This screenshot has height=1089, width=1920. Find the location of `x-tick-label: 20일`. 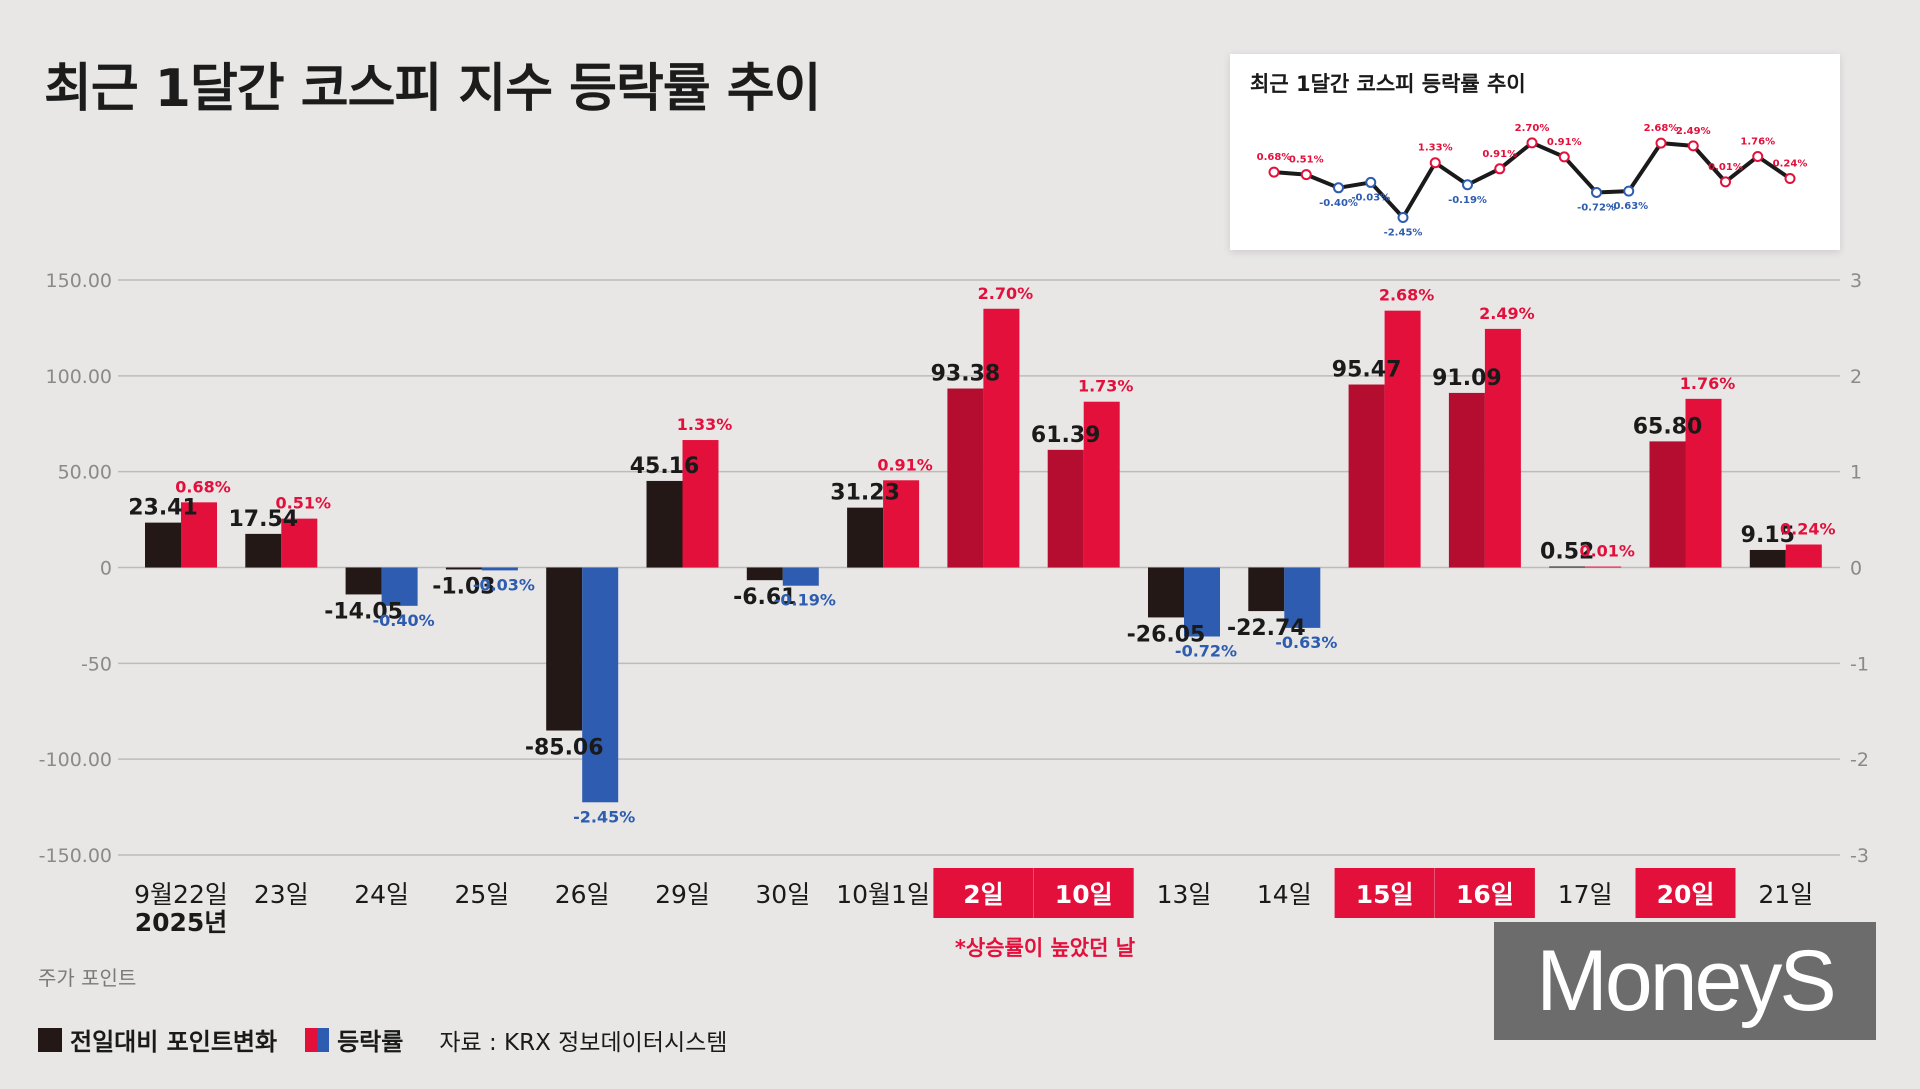

x-tick-label: 20일 is located at coordinates (1686, 894).